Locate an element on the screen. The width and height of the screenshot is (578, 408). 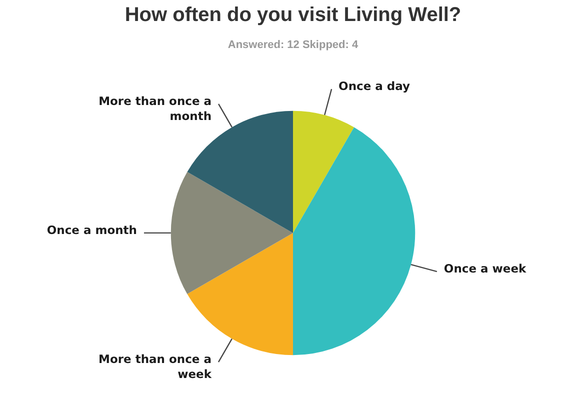
slice-label: More than once a week is located at coordinates (155, 367).